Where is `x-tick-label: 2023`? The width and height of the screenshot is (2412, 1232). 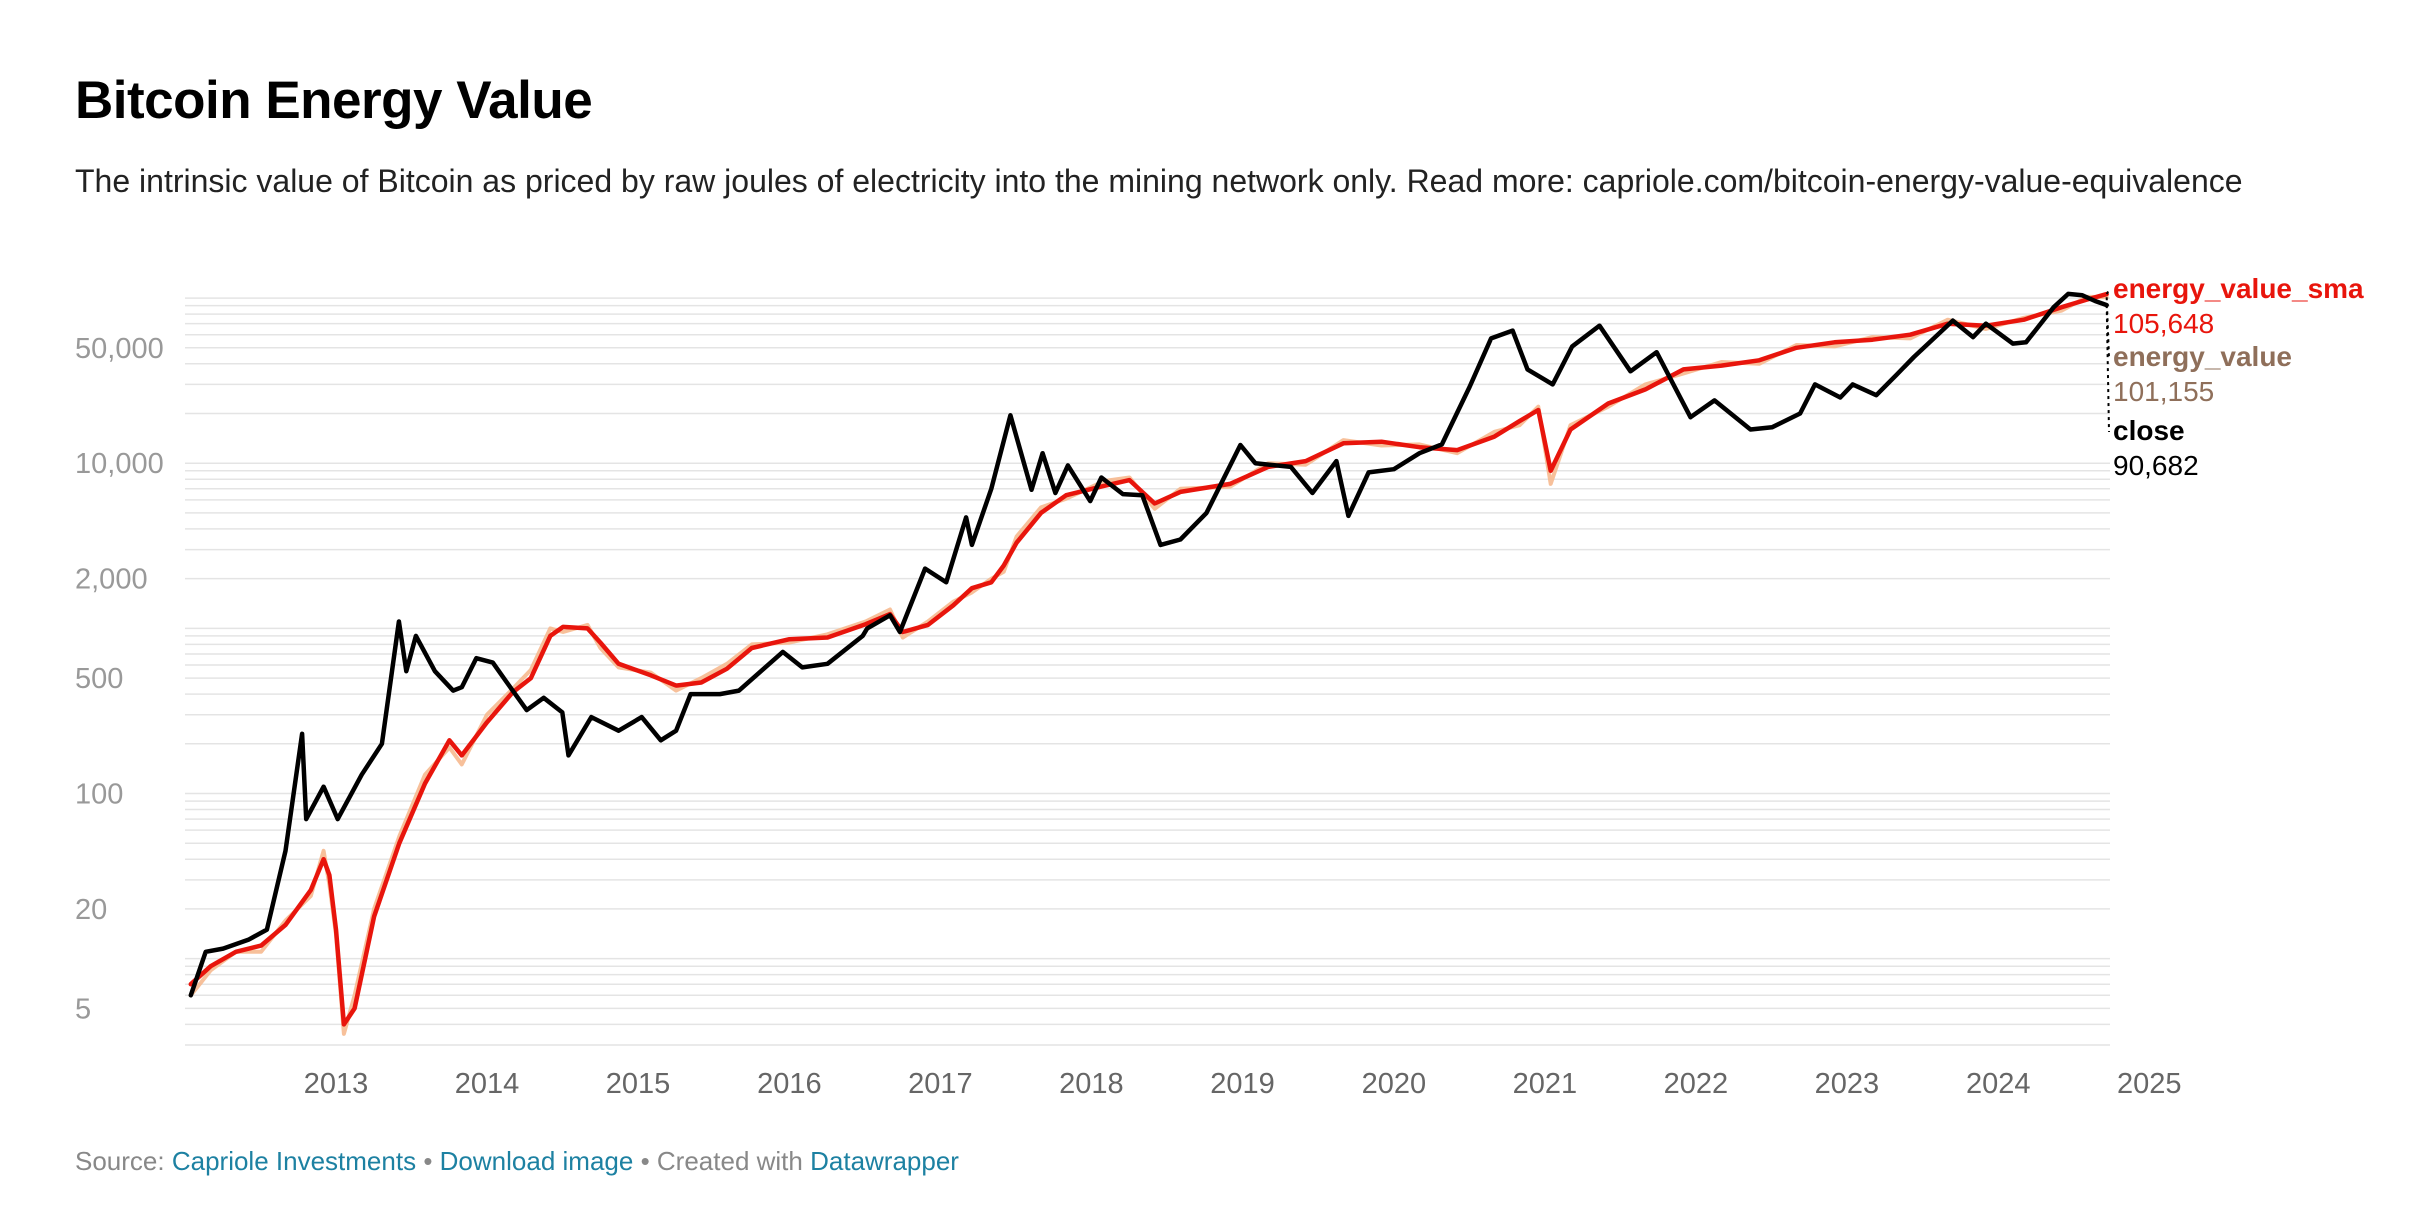
x-tick-label: 2023 is located at coordinates (1847, 1084).